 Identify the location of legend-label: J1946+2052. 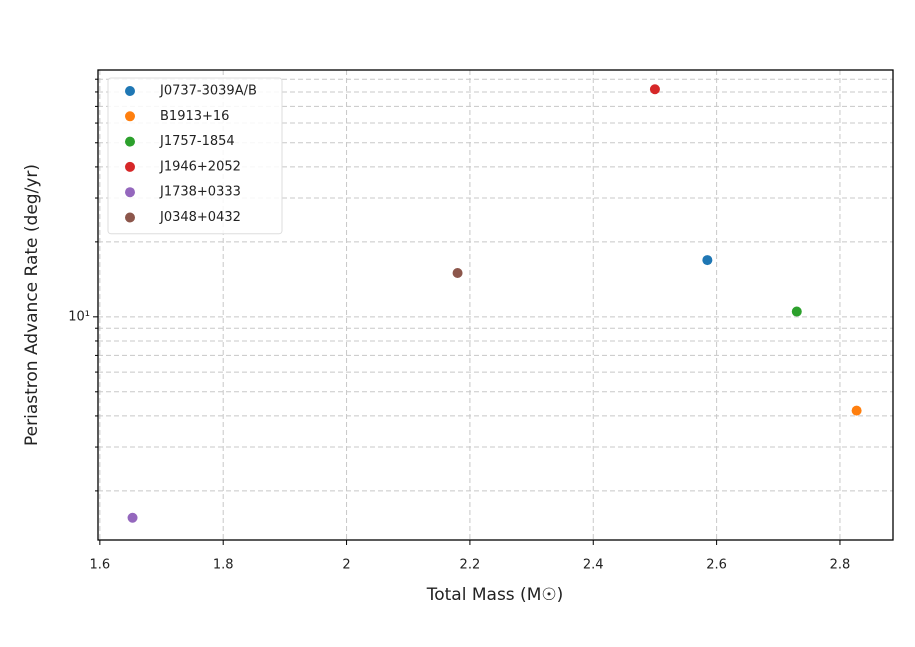
(200, 166).